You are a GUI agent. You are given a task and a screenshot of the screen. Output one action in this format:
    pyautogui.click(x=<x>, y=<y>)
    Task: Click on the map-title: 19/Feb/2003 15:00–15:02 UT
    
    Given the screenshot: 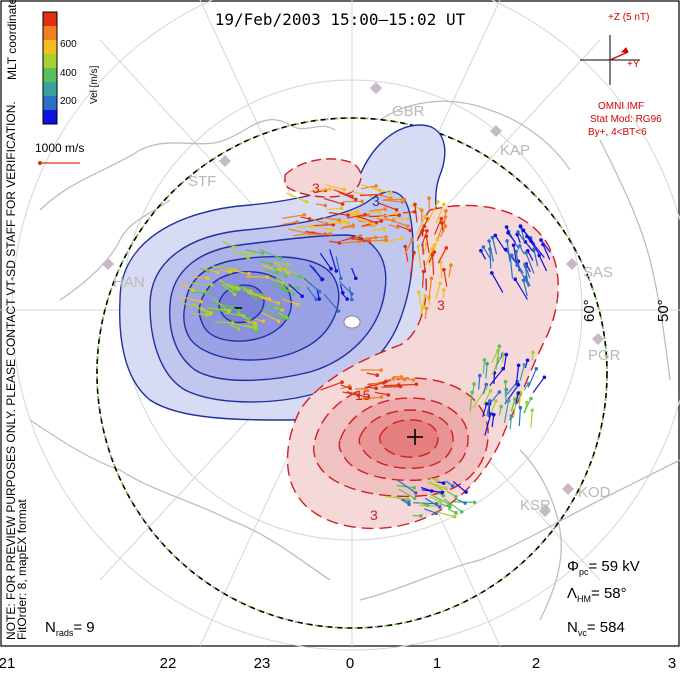 What is the action you would take?
    pyautogui.click(x=340, y=19)
    